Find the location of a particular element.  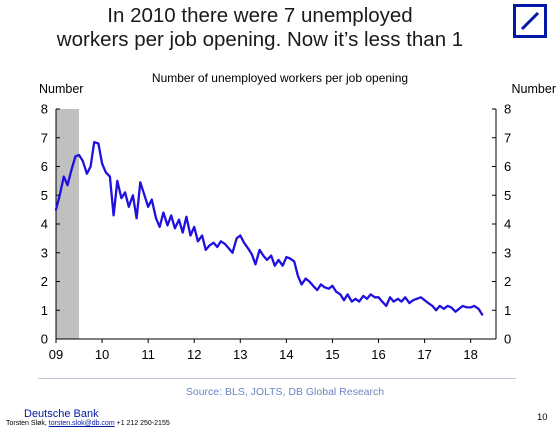

page-number: 10 is located at coordinates (542, 417).